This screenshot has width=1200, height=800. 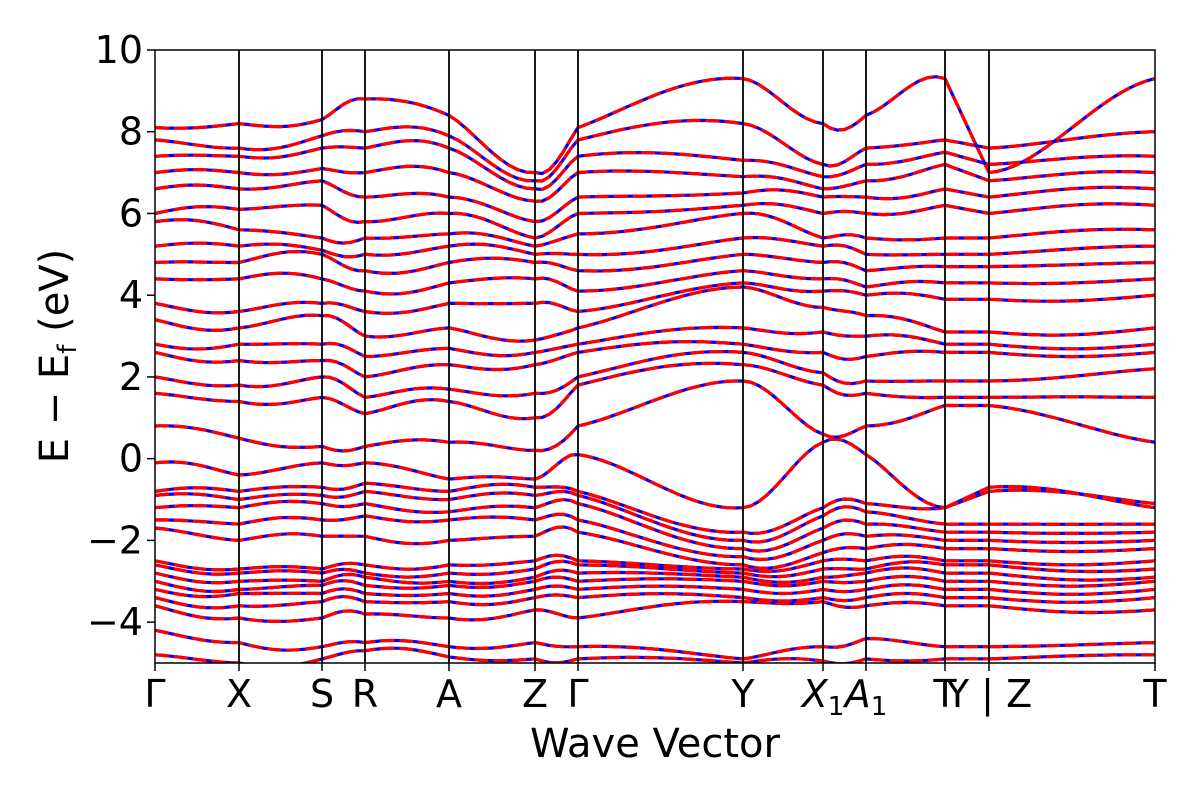 What do you see at coordinates (822, 697) in the screenshot?
I see `x-tick-label: X1` at bounding box center [822, 697].